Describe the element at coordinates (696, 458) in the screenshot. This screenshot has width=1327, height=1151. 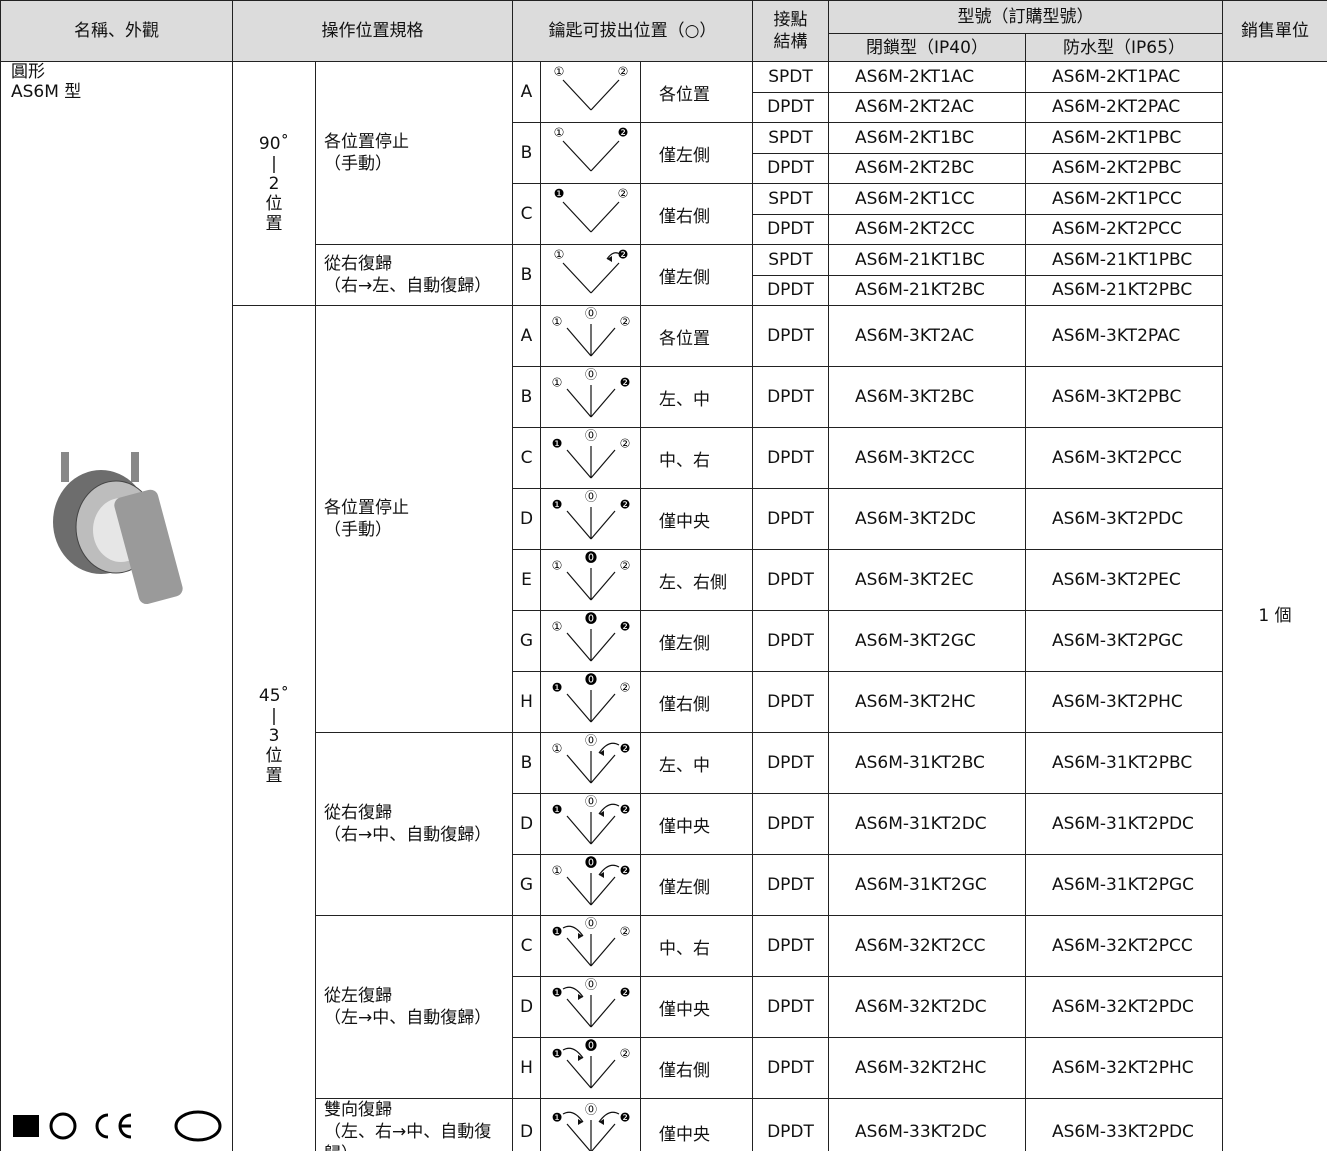
I see `release-position: 中、右` at that location.